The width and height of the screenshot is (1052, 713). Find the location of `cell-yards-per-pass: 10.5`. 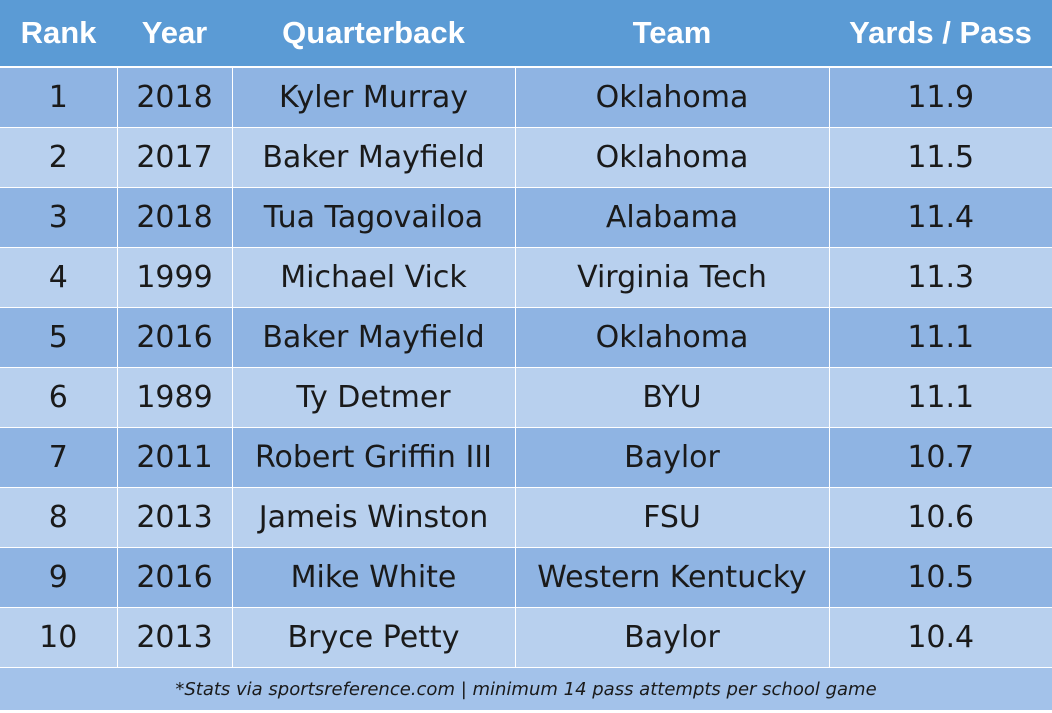

cell-yards-per-pass: 10.5 is located at coordinates (940, 577).